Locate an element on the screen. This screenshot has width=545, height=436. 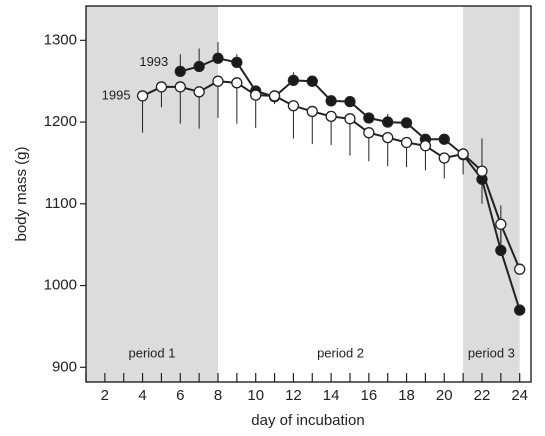
period-label: period 3 is located at coordinates (491, 352).